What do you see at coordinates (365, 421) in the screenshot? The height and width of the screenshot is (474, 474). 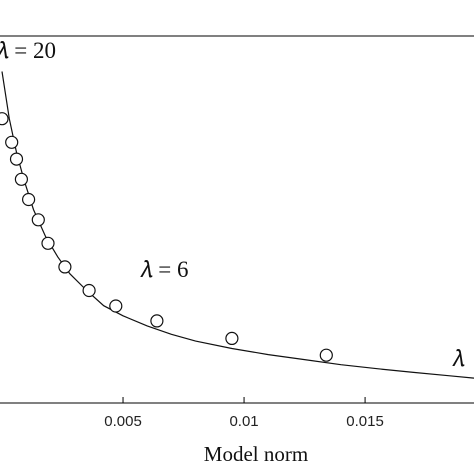 I see `x-tick-label: 0.015` at bounding box center [365, 421].